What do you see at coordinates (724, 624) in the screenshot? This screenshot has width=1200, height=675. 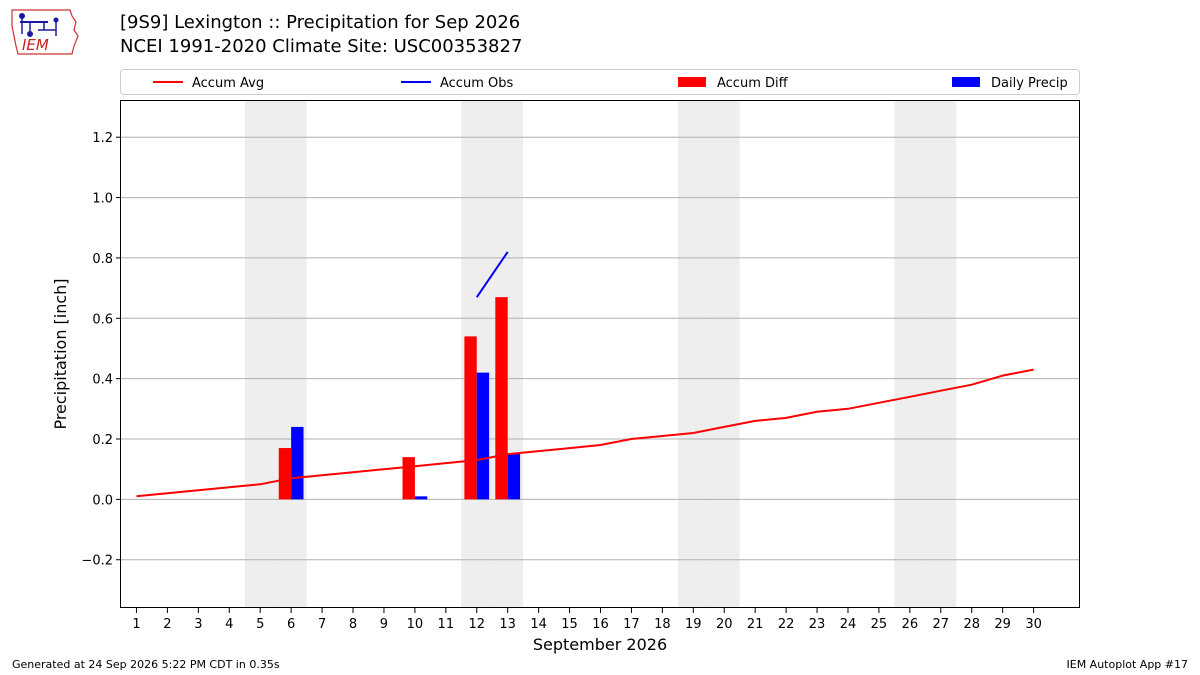 I see `x-tick-label: 20` at bounding box center [724, 624].